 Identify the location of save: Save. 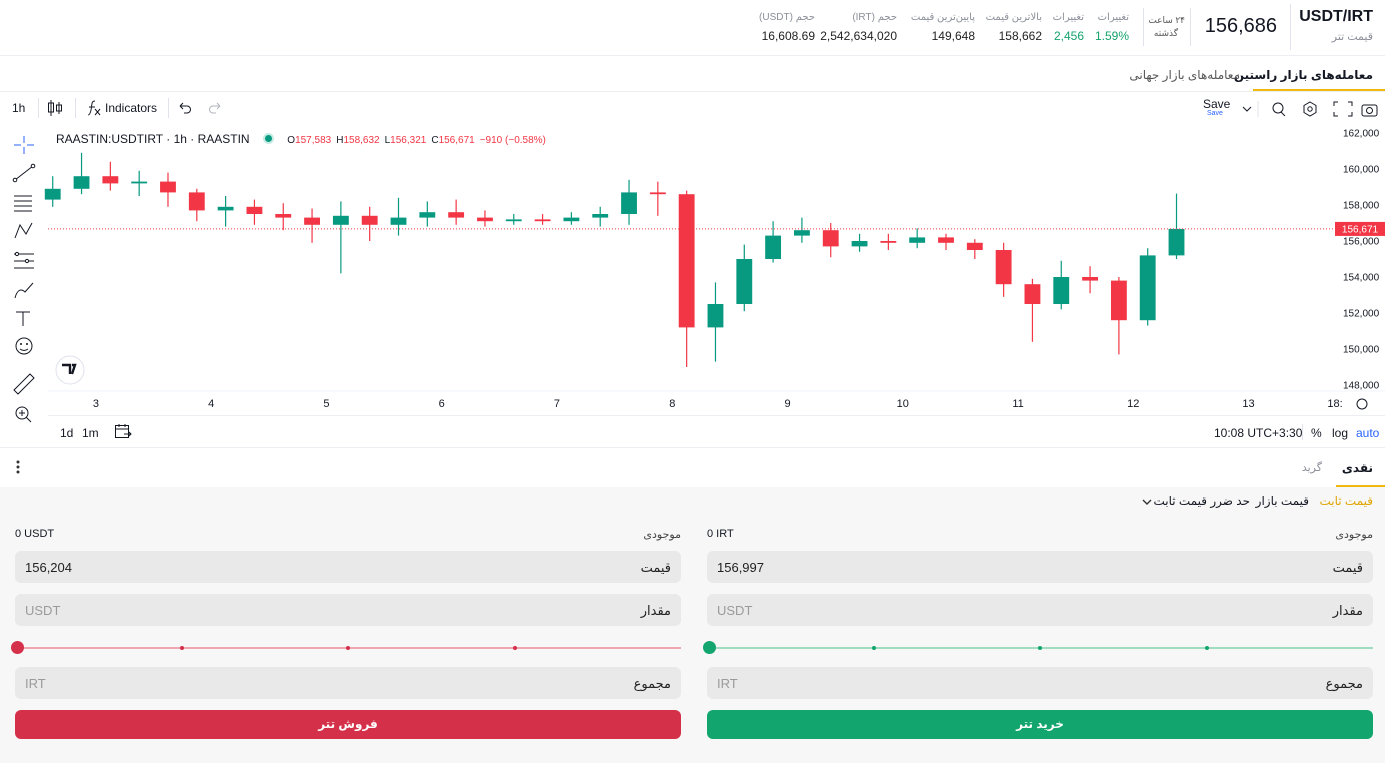
(1217, 104).